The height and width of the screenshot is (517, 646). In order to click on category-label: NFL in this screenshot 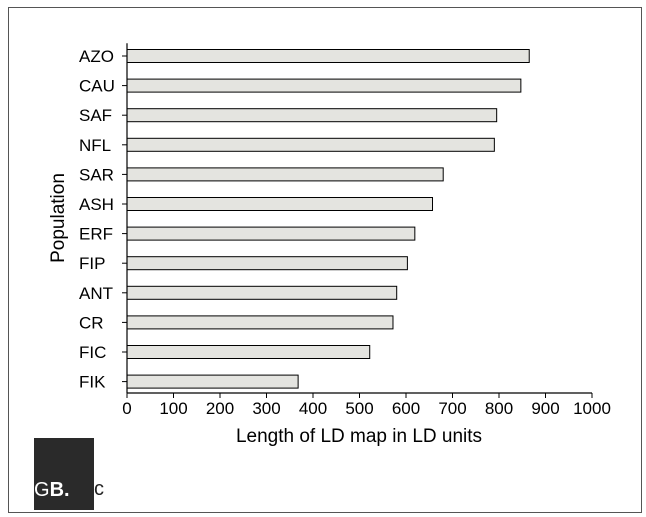, I will do `click(95, 145)`.